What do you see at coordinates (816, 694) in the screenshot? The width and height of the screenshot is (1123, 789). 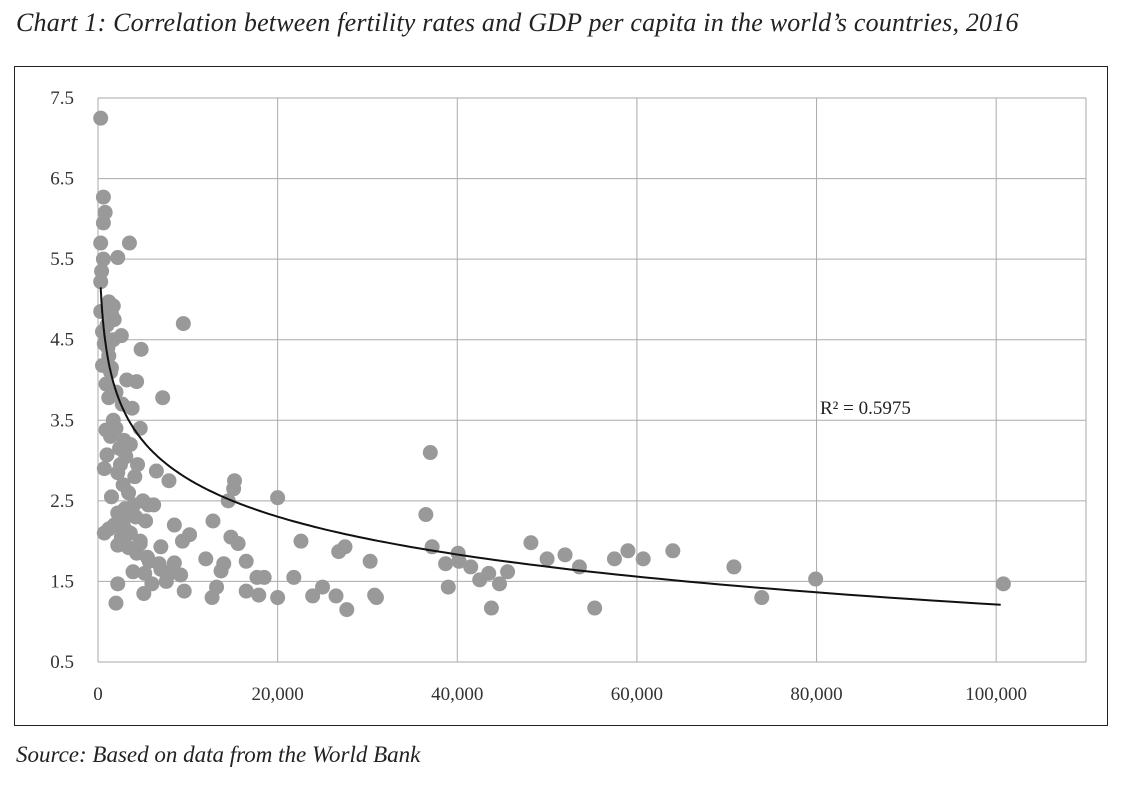 I see `x-tick-label: 80,000` at bounding box center [816, 694].